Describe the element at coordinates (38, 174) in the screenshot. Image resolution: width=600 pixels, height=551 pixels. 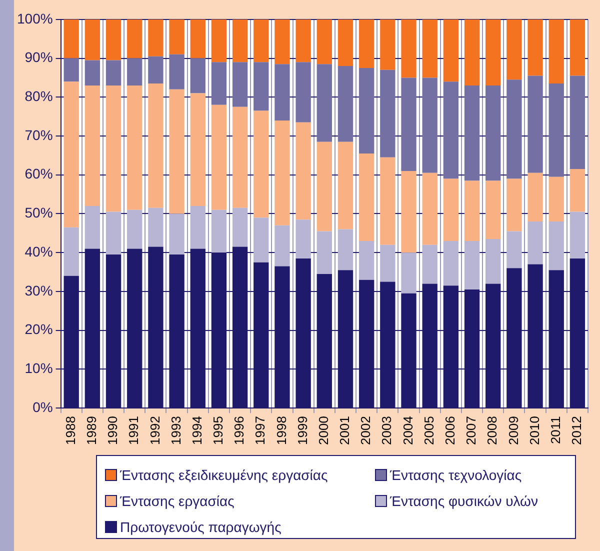
I see `y-tick-label: 60%` at that location.